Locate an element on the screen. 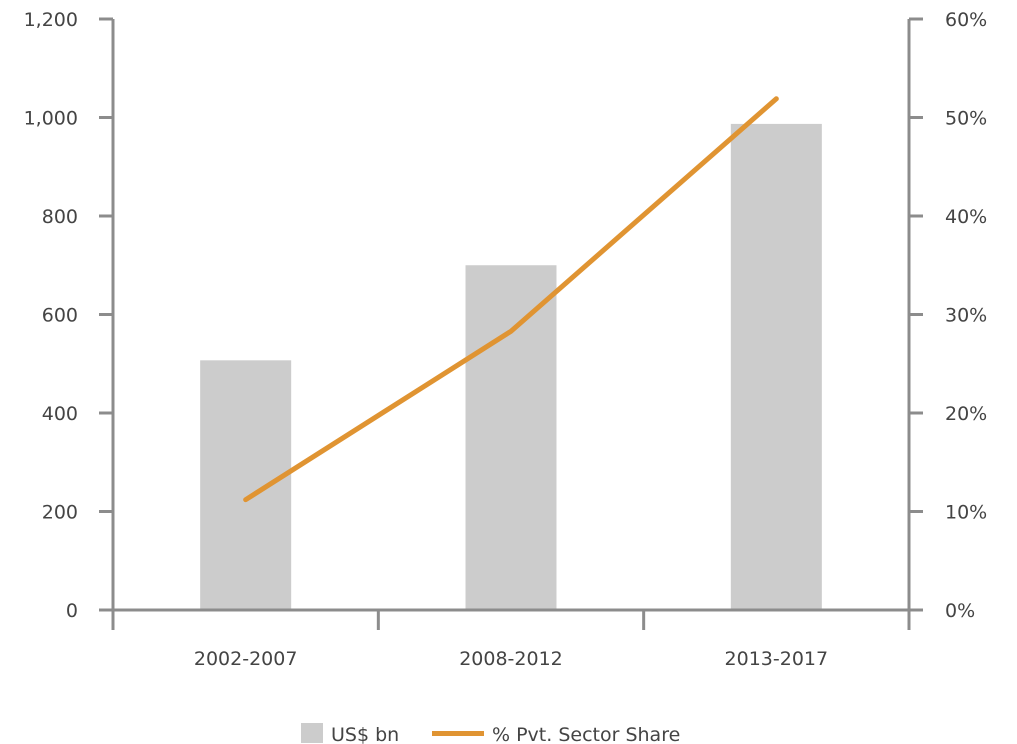 This screenshot has height=744, width=1017. right-tick-label: 60% is located at coordinates (966, 20).